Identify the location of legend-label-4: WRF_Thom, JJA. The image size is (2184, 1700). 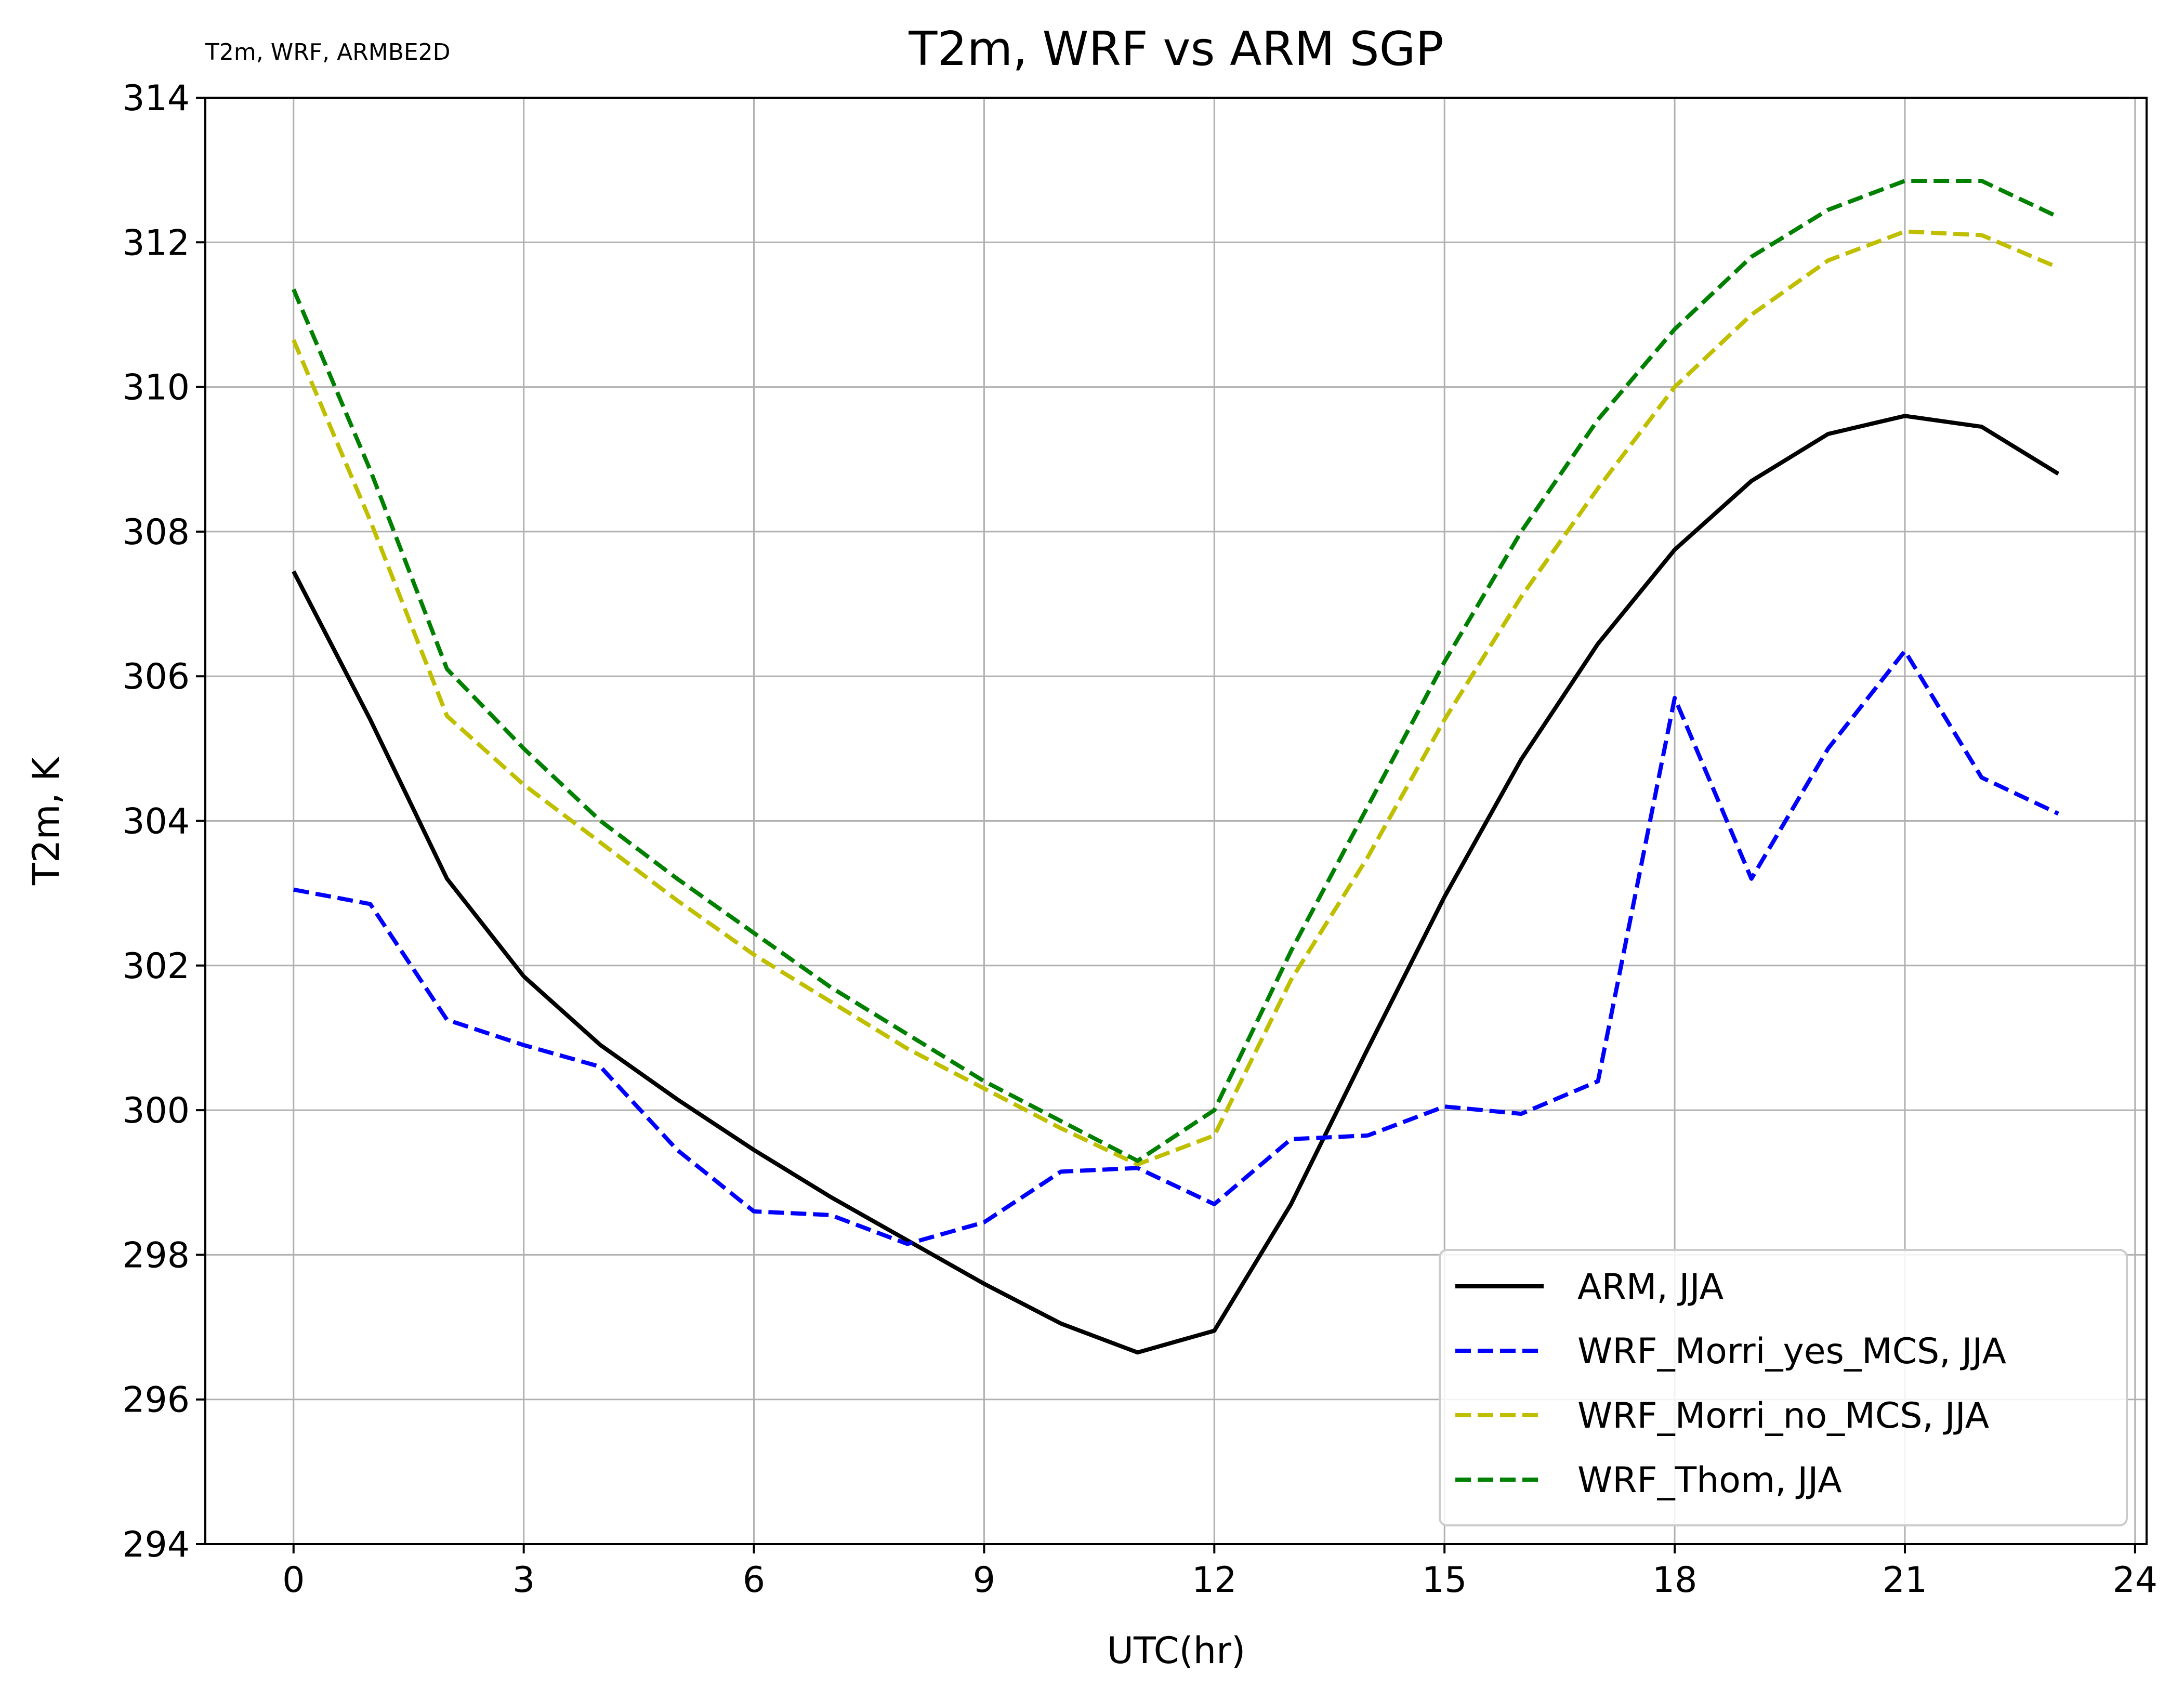
(1709, 1480).